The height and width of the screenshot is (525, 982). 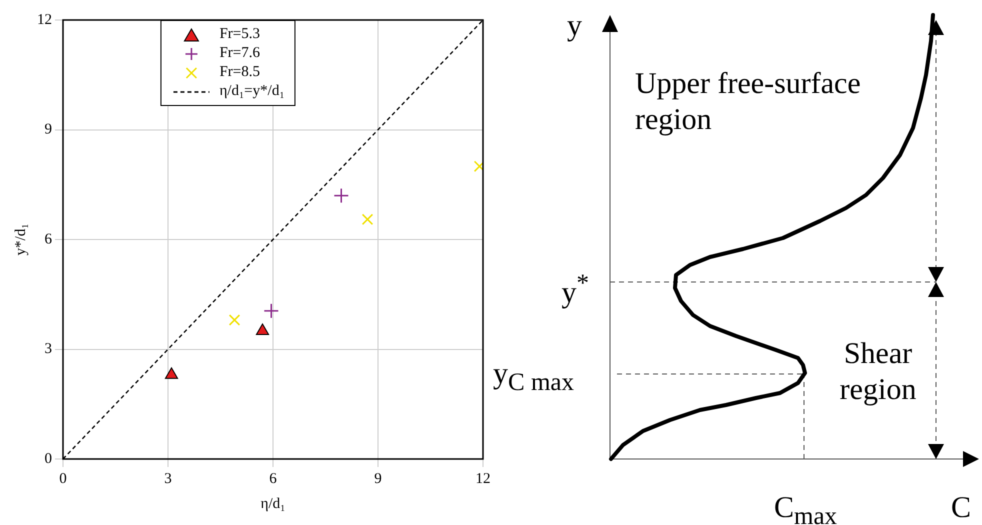 I want to click on legend-label: η/d₁=y*/d₁, so click(x=252, y=91).